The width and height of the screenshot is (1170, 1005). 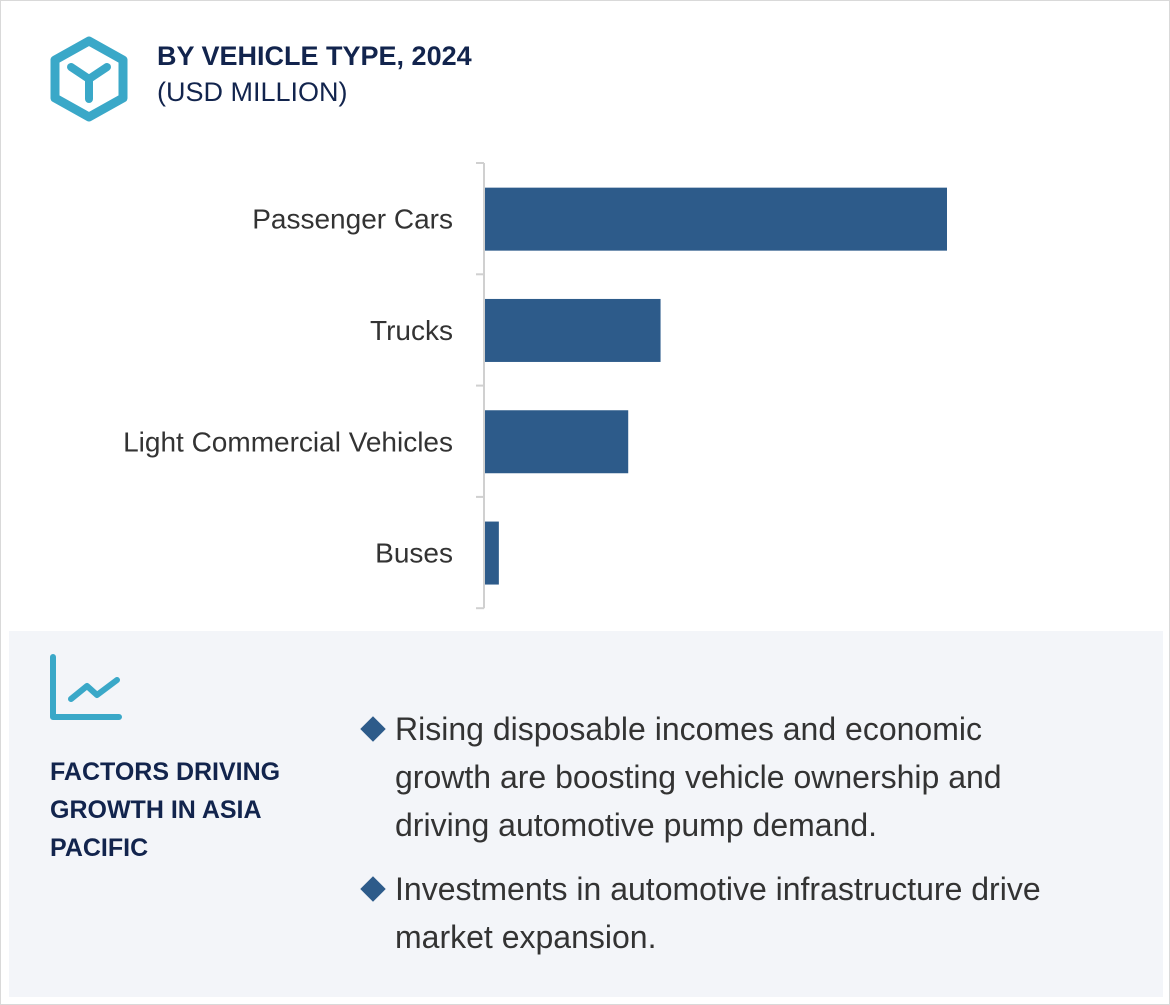 I want to click on category-label: Passenger Cars, so click(x=352, y=219).